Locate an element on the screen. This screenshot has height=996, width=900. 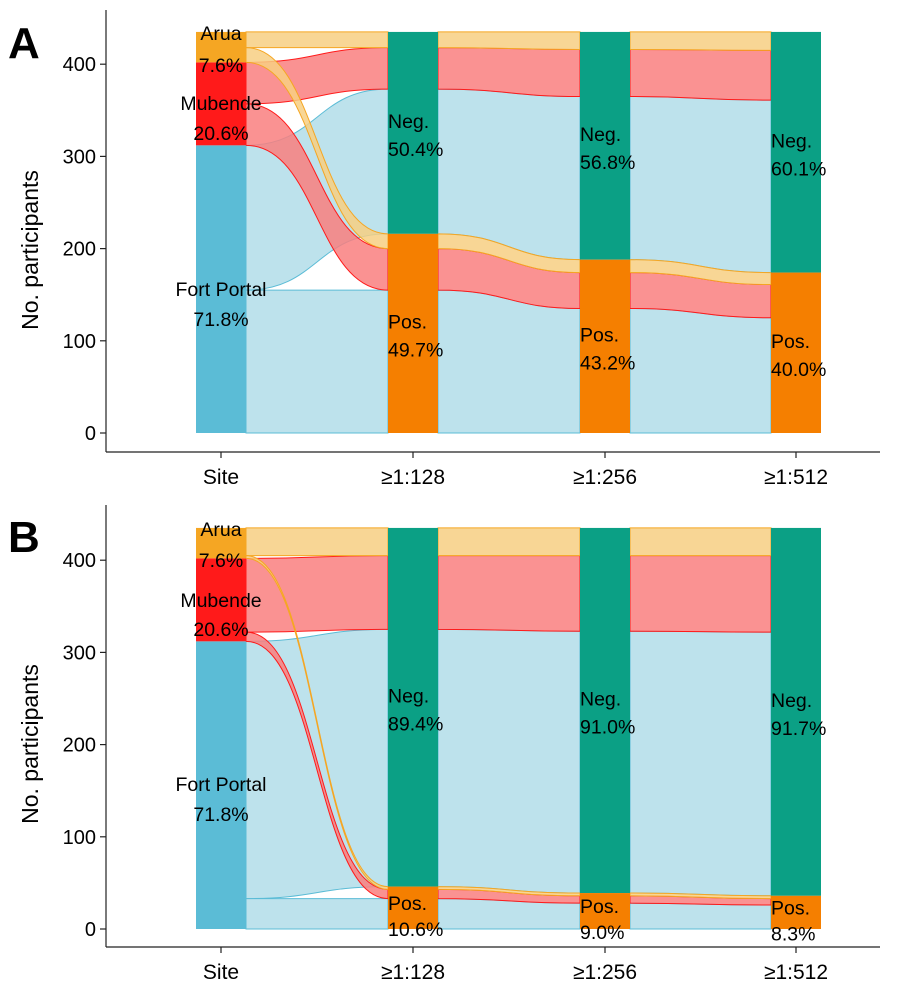
pos-percent: 9.0% is located at coordinates (602, 933).